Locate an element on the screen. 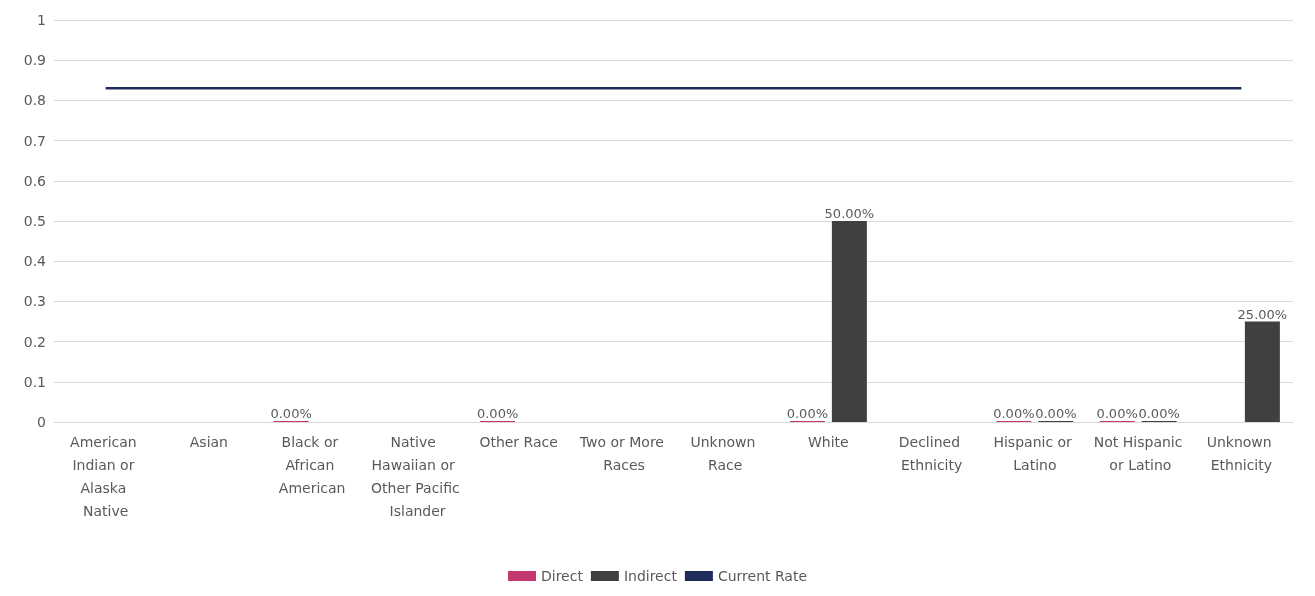 This screenshot has width=1315, height=596. x-tick-label: Asian is located at coordinates (208, 441).